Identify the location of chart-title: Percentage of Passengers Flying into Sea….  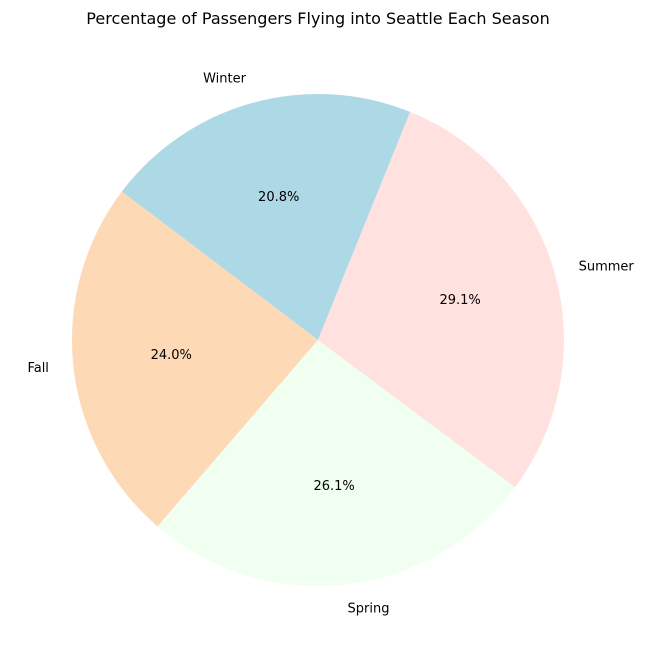
(317, 18).